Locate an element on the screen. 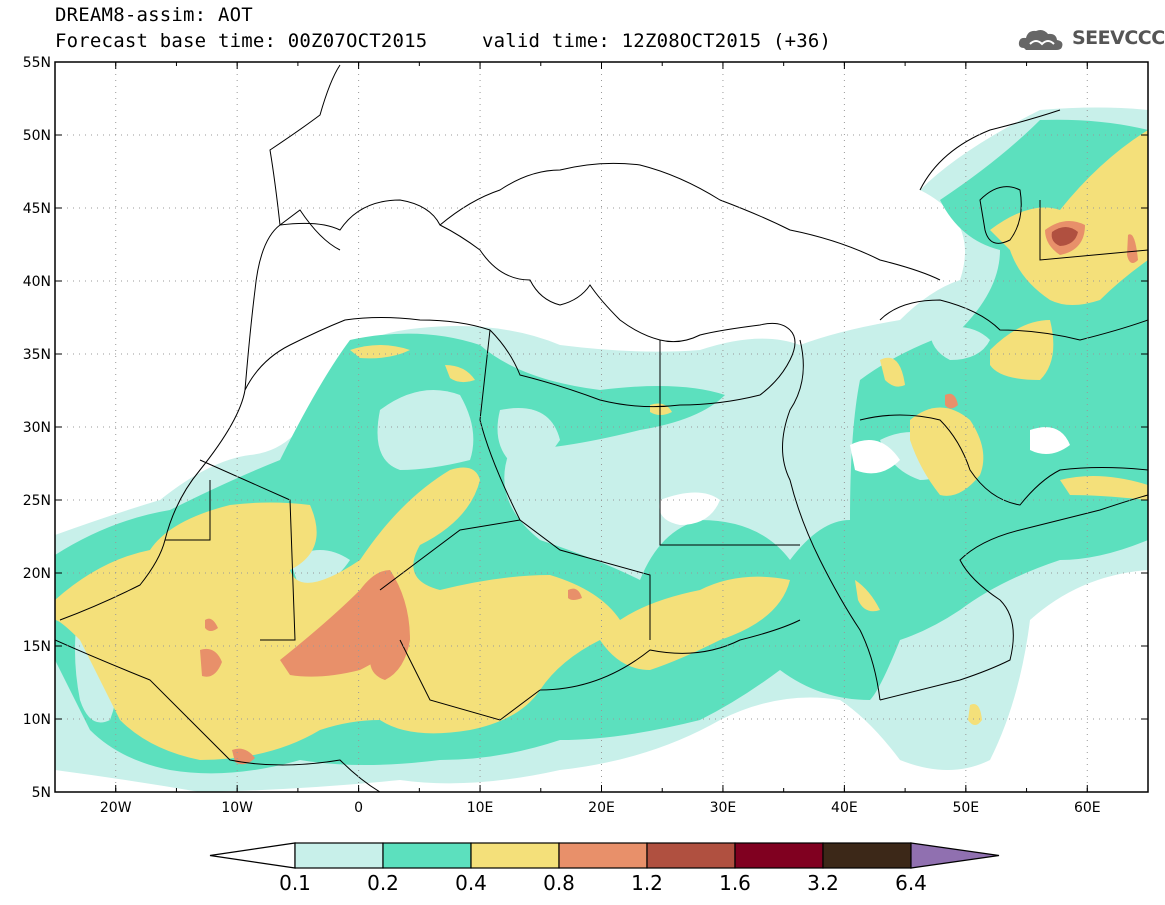 The width and height of the screenshot is (1165, 905). lon-label: 20E is located at coordinates (601, 808).